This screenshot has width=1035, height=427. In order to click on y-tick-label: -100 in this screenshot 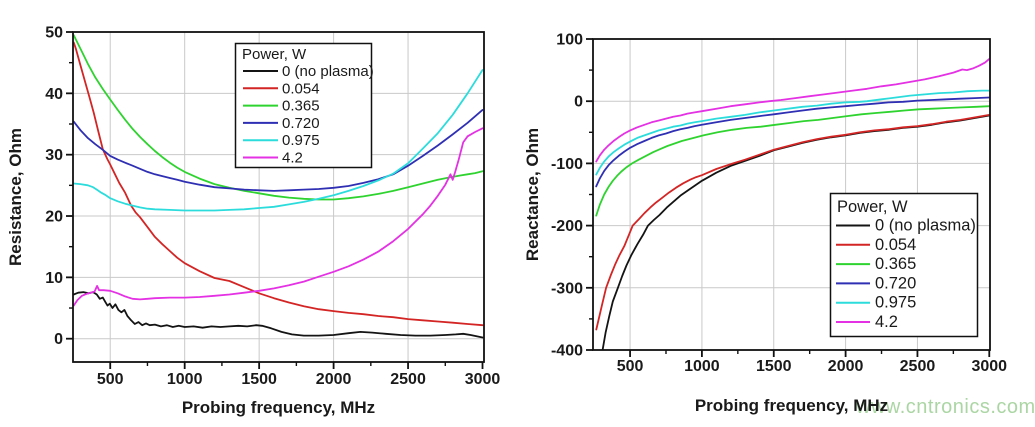, I will do `click(567, 164)`.